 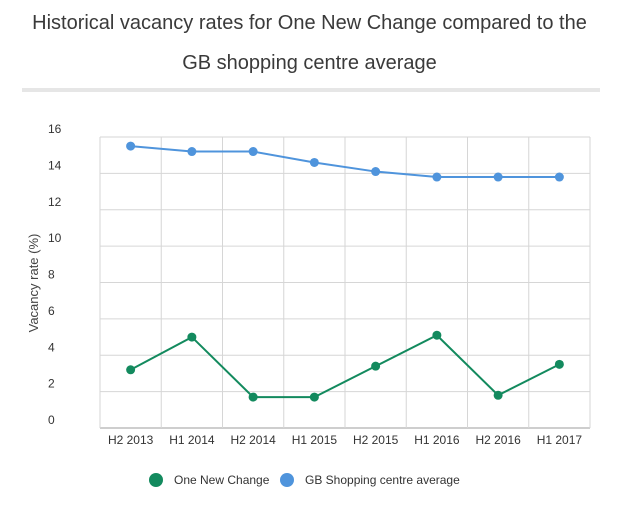 What do you see at coordinates (51, 420) in the screenshot?
I see `y-tick-label: 0` at bounding box center [51, 420].